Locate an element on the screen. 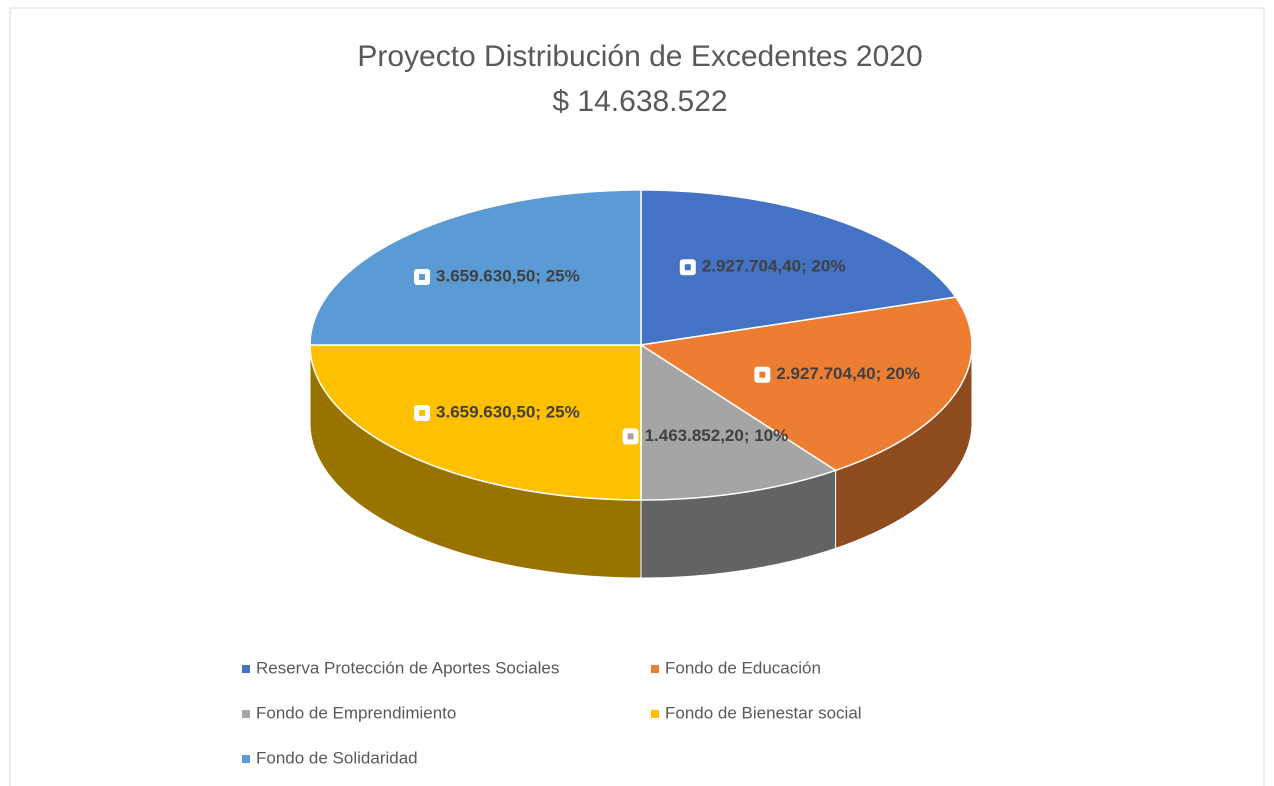  chart-subtitle: $ 14.638.522 is located at coordinates (639, 101).